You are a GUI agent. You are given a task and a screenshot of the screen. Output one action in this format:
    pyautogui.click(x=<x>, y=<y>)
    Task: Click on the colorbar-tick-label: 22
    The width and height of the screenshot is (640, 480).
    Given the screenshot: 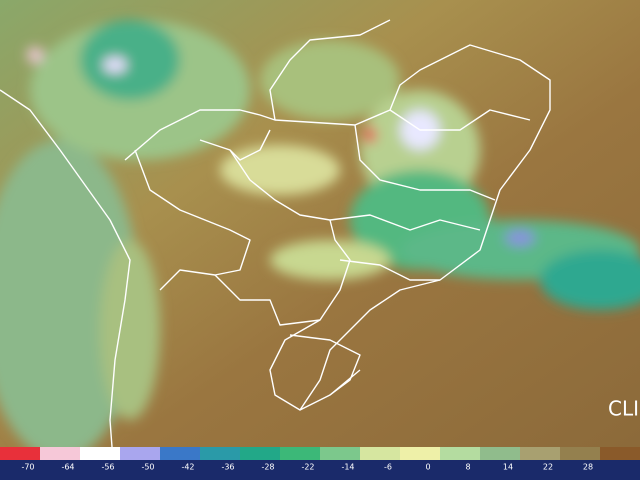 What is the action you would take?
    pyautogui.click(x=548, y=467)
    